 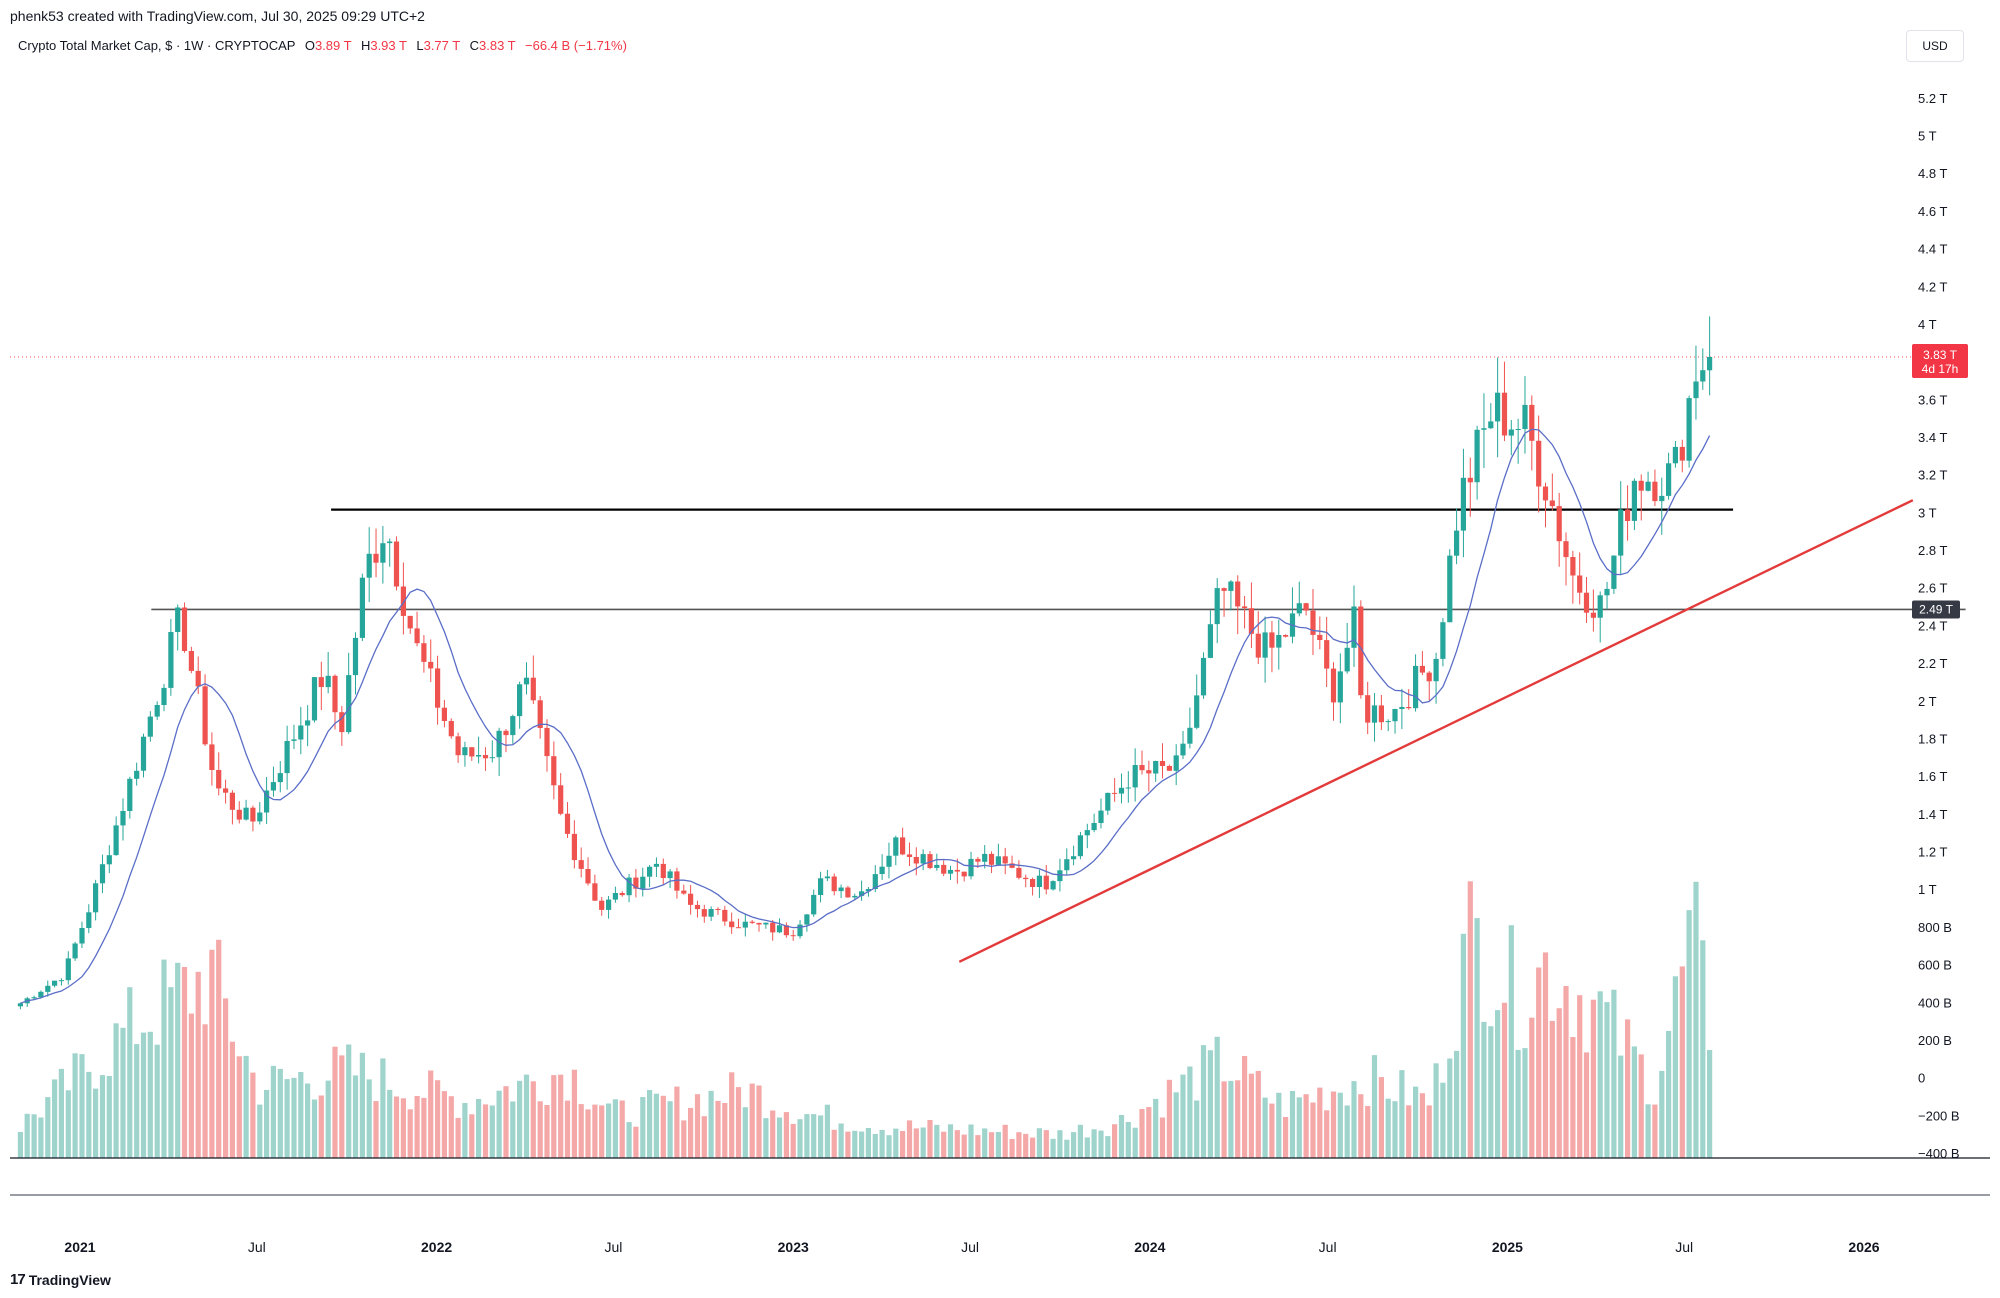 I want to click on x-tick-label: 2021, so click(x=79, y=1247).